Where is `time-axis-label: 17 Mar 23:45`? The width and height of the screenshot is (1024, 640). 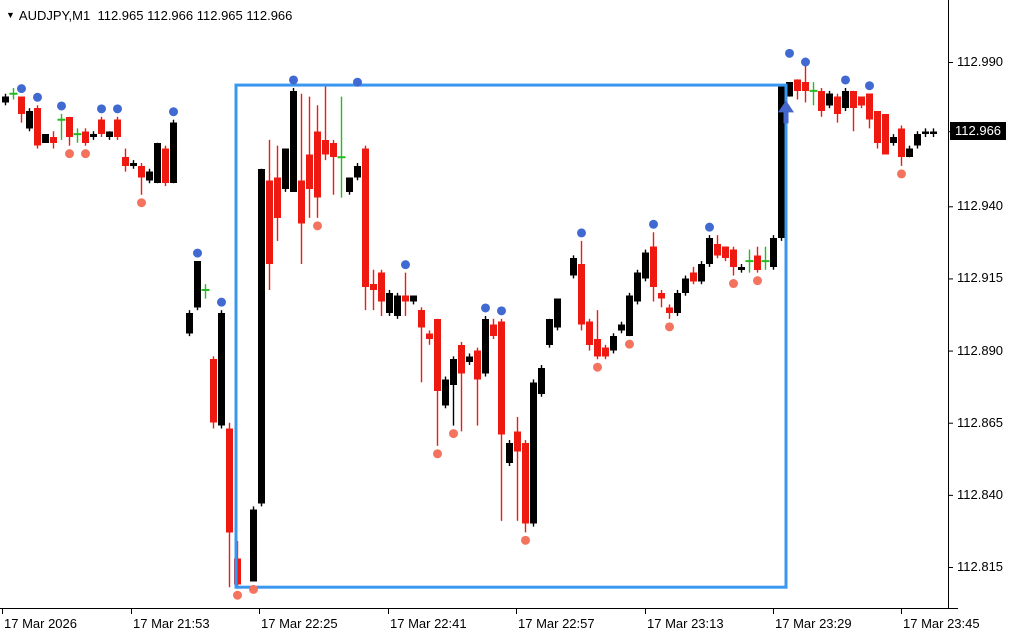
time-axis-label: 17 Mar 23:45 is located at coordinates (941, 623).